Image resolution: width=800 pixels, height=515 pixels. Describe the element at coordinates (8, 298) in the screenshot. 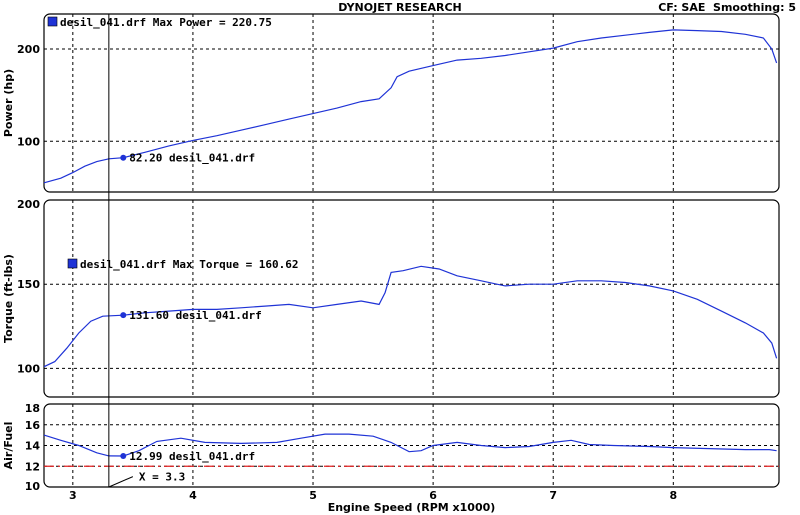

I see `torque-ylabel: Torque (ft-lbs)` at that location.